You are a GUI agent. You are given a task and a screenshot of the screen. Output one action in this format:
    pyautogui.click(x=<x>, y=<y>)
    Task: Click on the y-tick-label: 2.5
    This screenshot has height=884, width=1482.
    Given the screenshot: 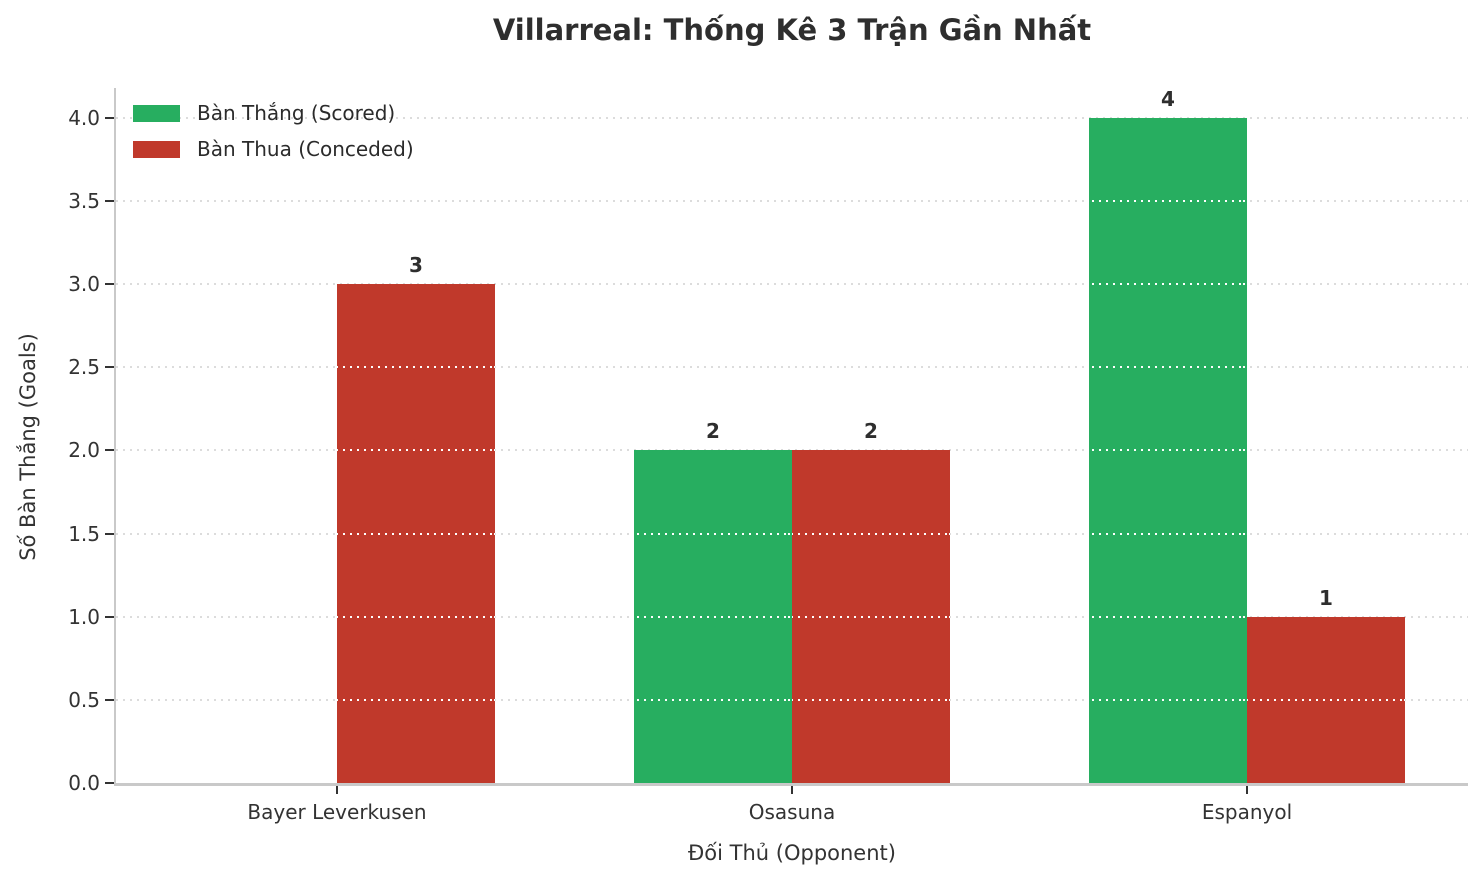 What is the action you would take?
    pyautogui.click(x=84, y=367)
    